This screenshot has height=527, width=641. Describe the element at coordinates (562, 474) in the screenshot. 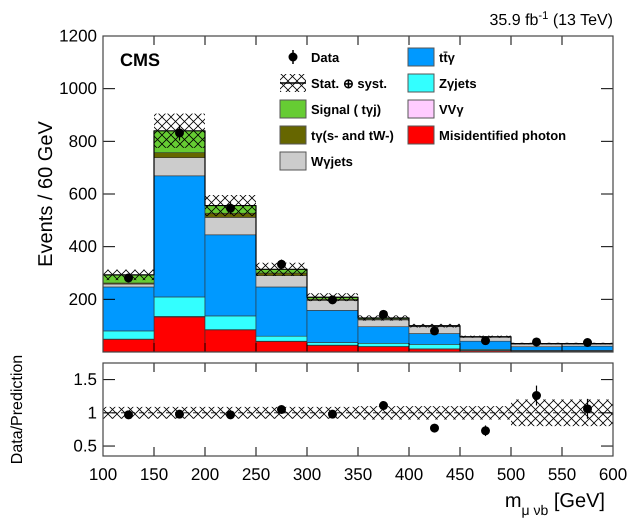

I see `x-tick-label: 550` at that location.